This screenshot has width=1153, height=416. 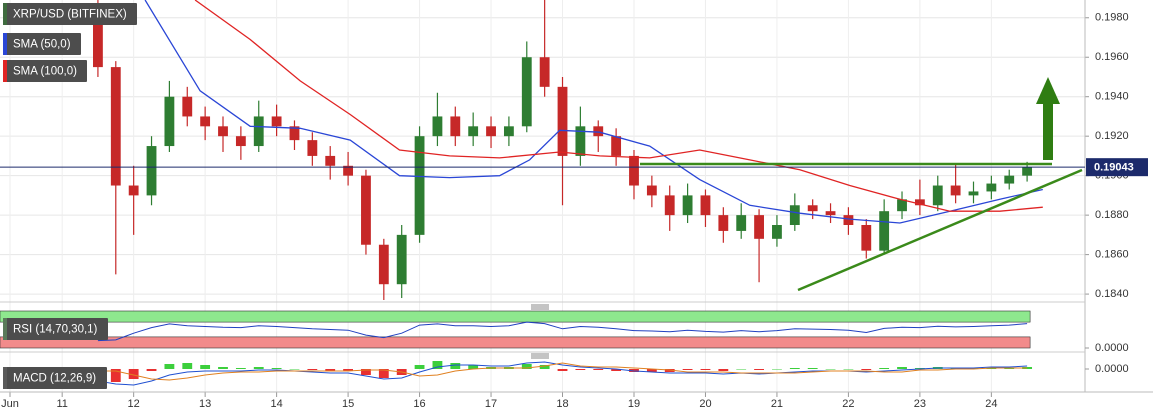 I want to click on legend-item: XRP/USD (BITFINEX), so click(x=70, y=14).